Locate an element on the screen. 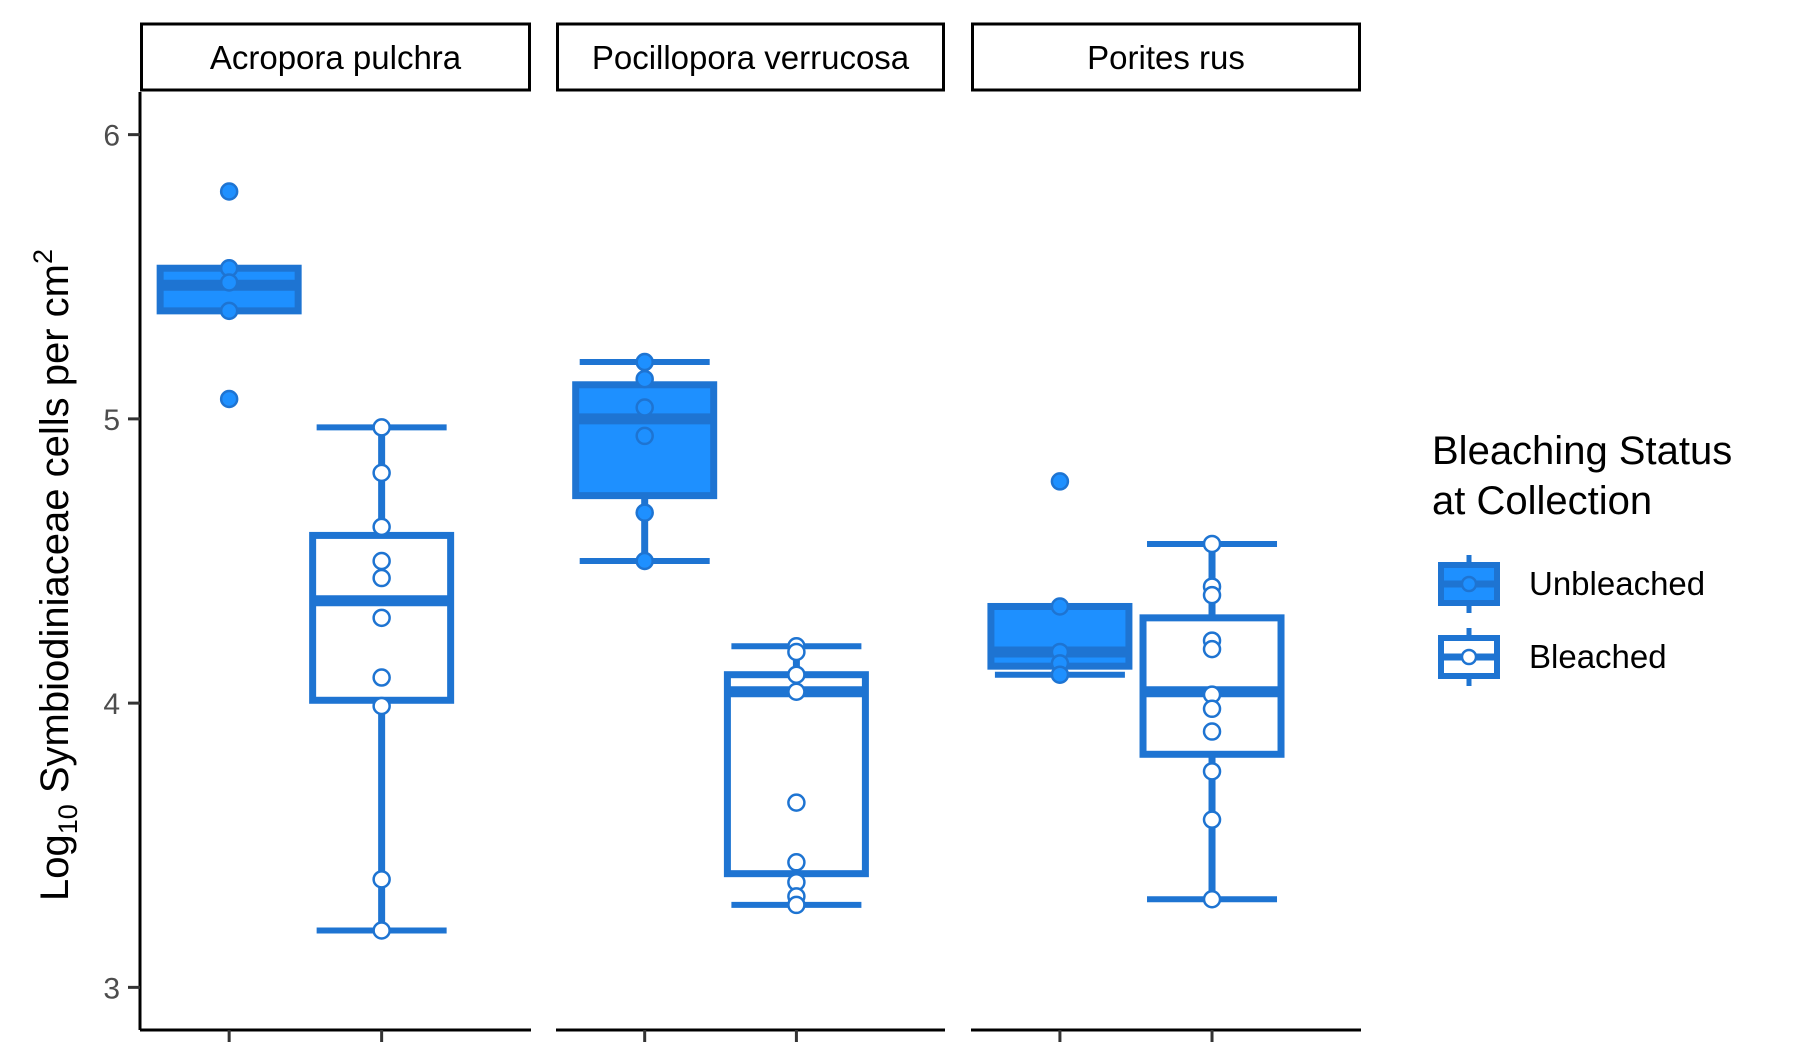 The image size is (1800, 1050). facet-strip-label: Porites rus is located at coordinates (1166, 57).